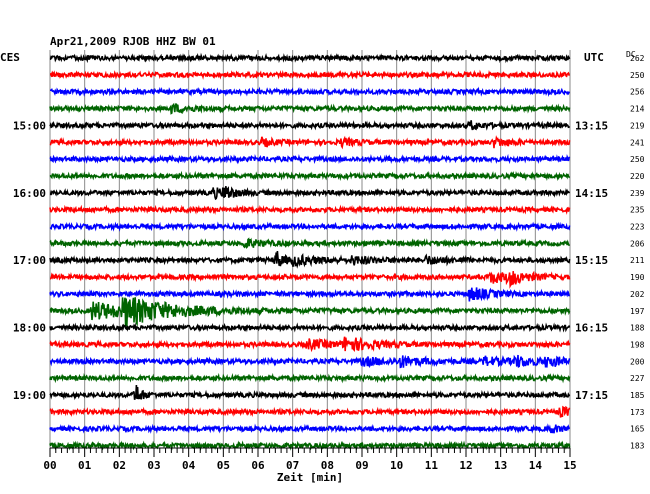 The width and height of the screenshot is (650, 494). What do you see at coordinates (594, 57) in the screenshot?
I see `right-timezone-label: UTC` at bounding box center [594, 57].